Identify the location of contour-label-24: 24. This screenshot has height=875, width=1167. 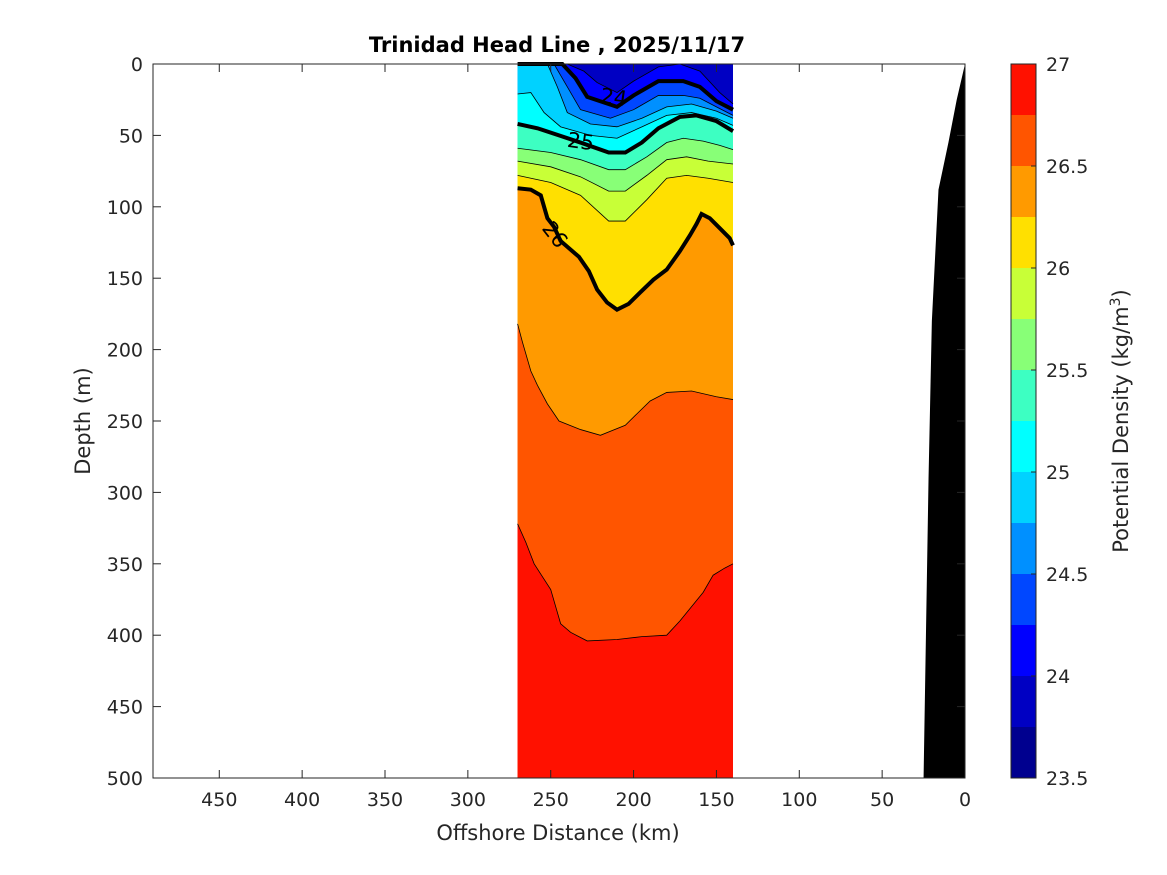
(614, 97).